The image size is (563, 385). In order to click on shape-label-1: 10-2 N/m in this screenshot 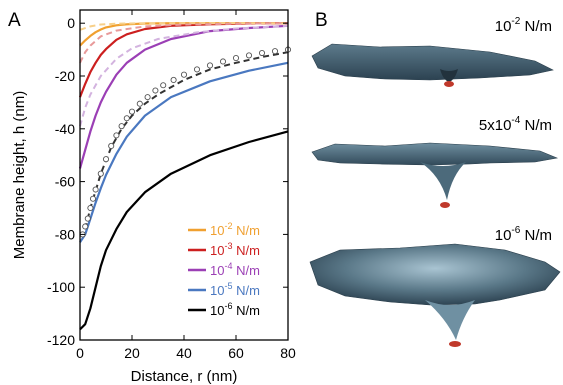, I will do `click(523, 25)`.